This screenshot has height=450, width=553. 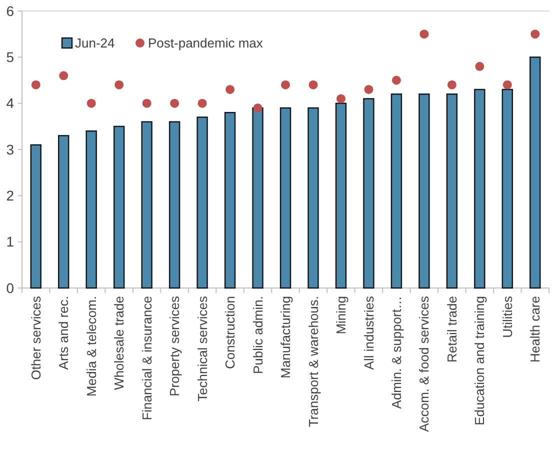 I want to click on x-tick-label: Public admin., so click(x=258, y=335).